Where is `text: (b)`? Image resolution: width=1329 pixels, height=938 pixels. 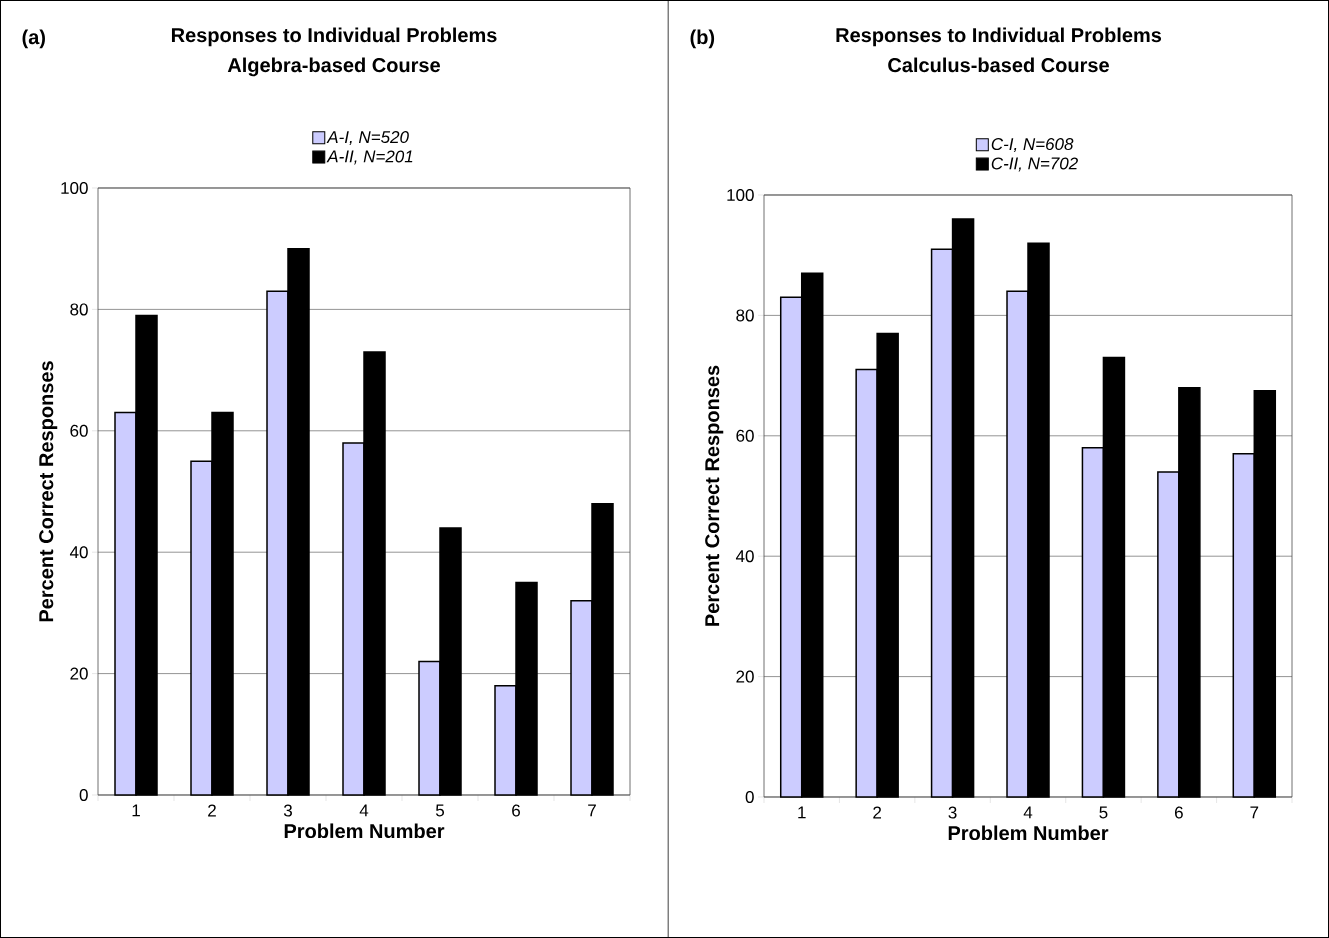
text: (b) is located at coordinates (702, 39).